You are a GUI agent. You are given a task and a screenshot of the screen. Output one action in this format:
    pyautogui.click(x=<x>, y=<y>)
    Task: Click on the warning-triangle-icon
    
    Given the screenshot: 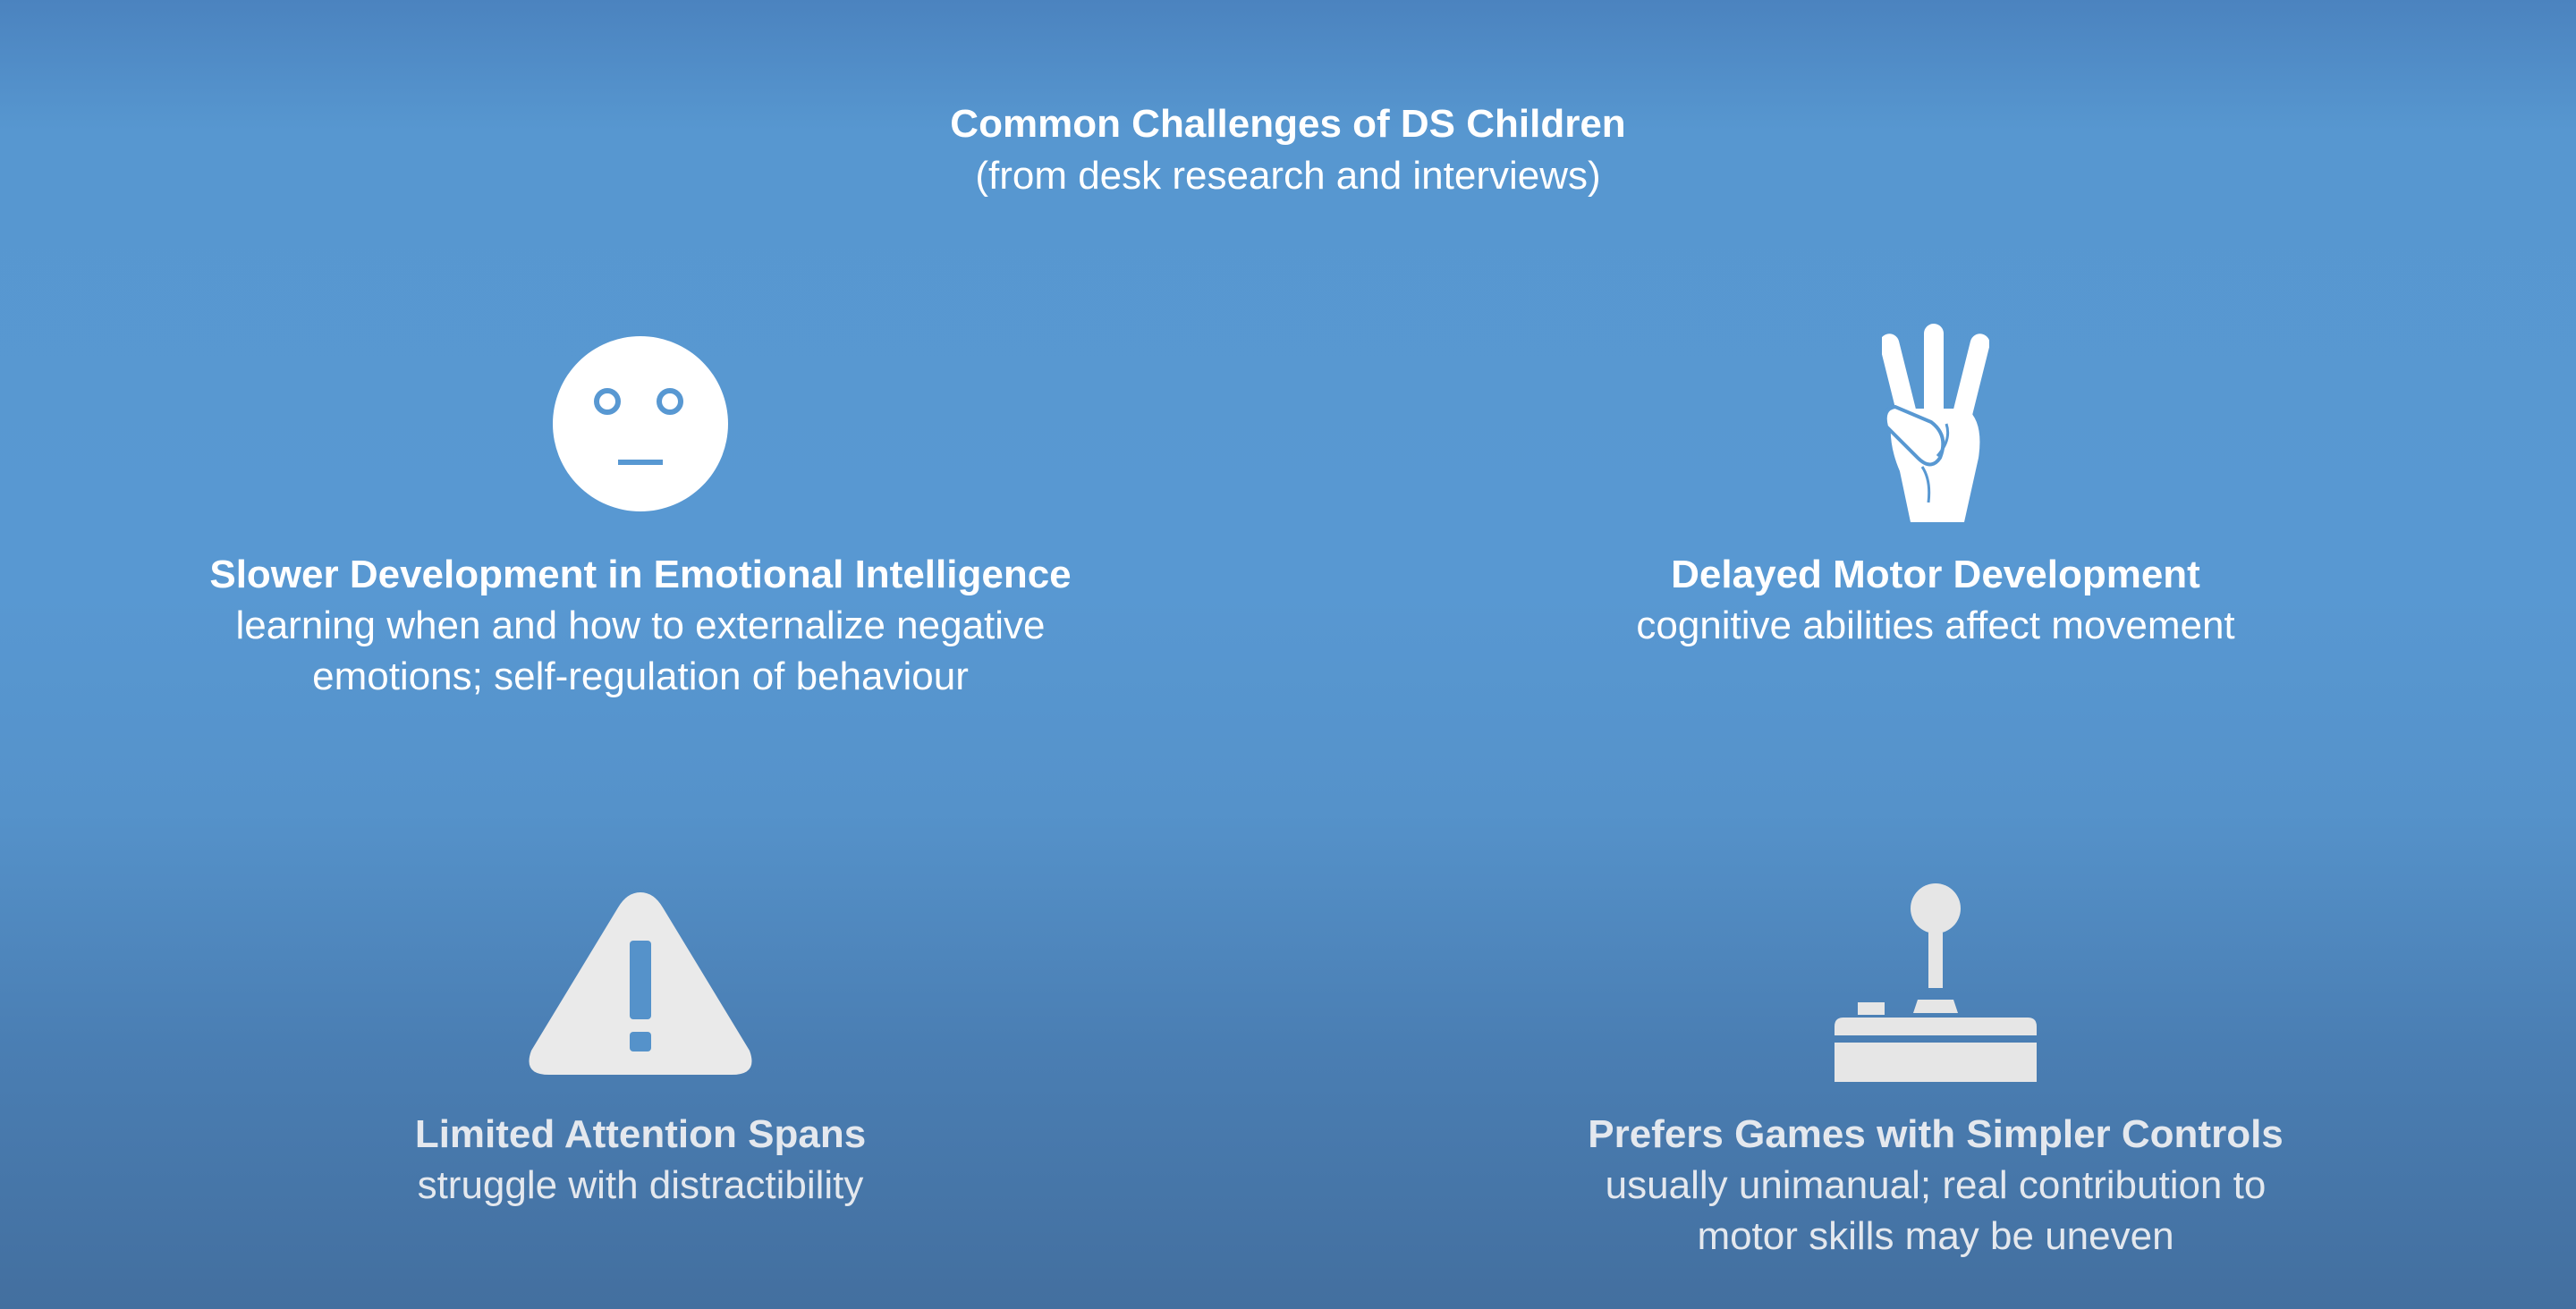 What is the action you would take?
    pyautogui.click(x=640, y=983)
    